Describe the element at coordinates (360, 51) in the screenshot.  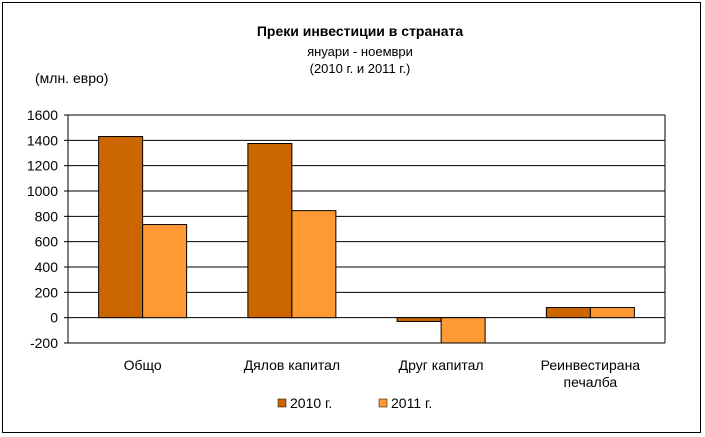
I see `chart-subtitle-line-1: януари - ноември` at that location.